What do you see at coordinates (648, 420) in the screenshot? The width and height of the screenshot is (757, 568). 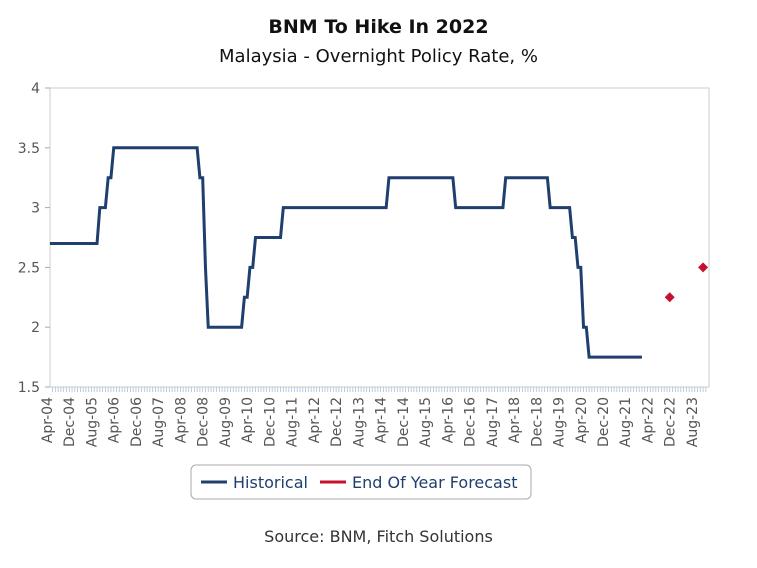 I see `x-tick-label: Apr-22` at bounding box center [648, 420].